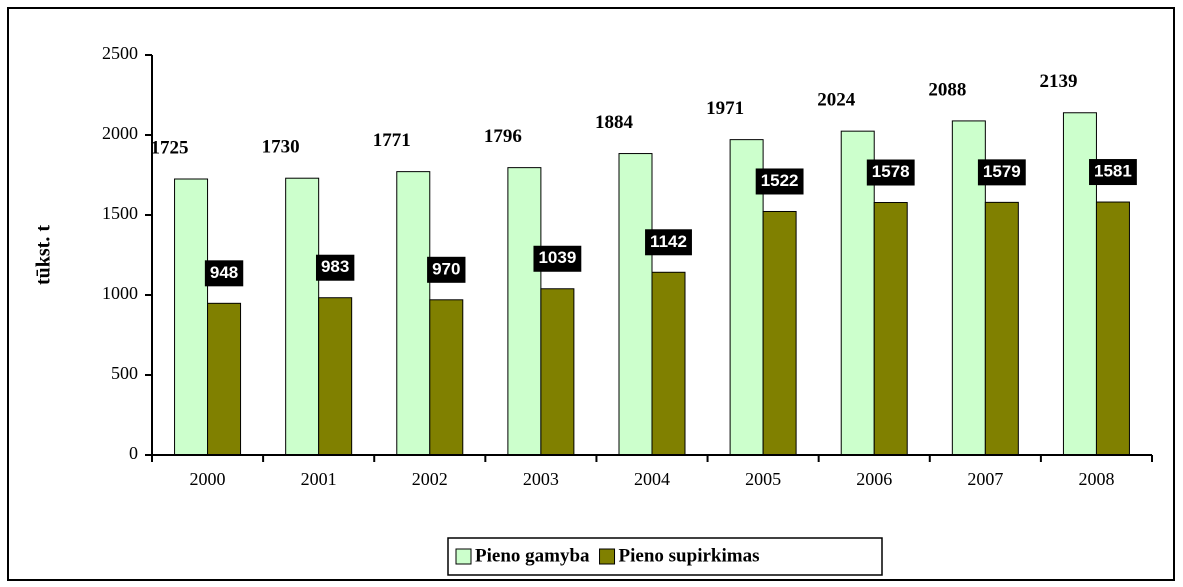  I want to click on y-tick-label: 2000, so click(120, 133).